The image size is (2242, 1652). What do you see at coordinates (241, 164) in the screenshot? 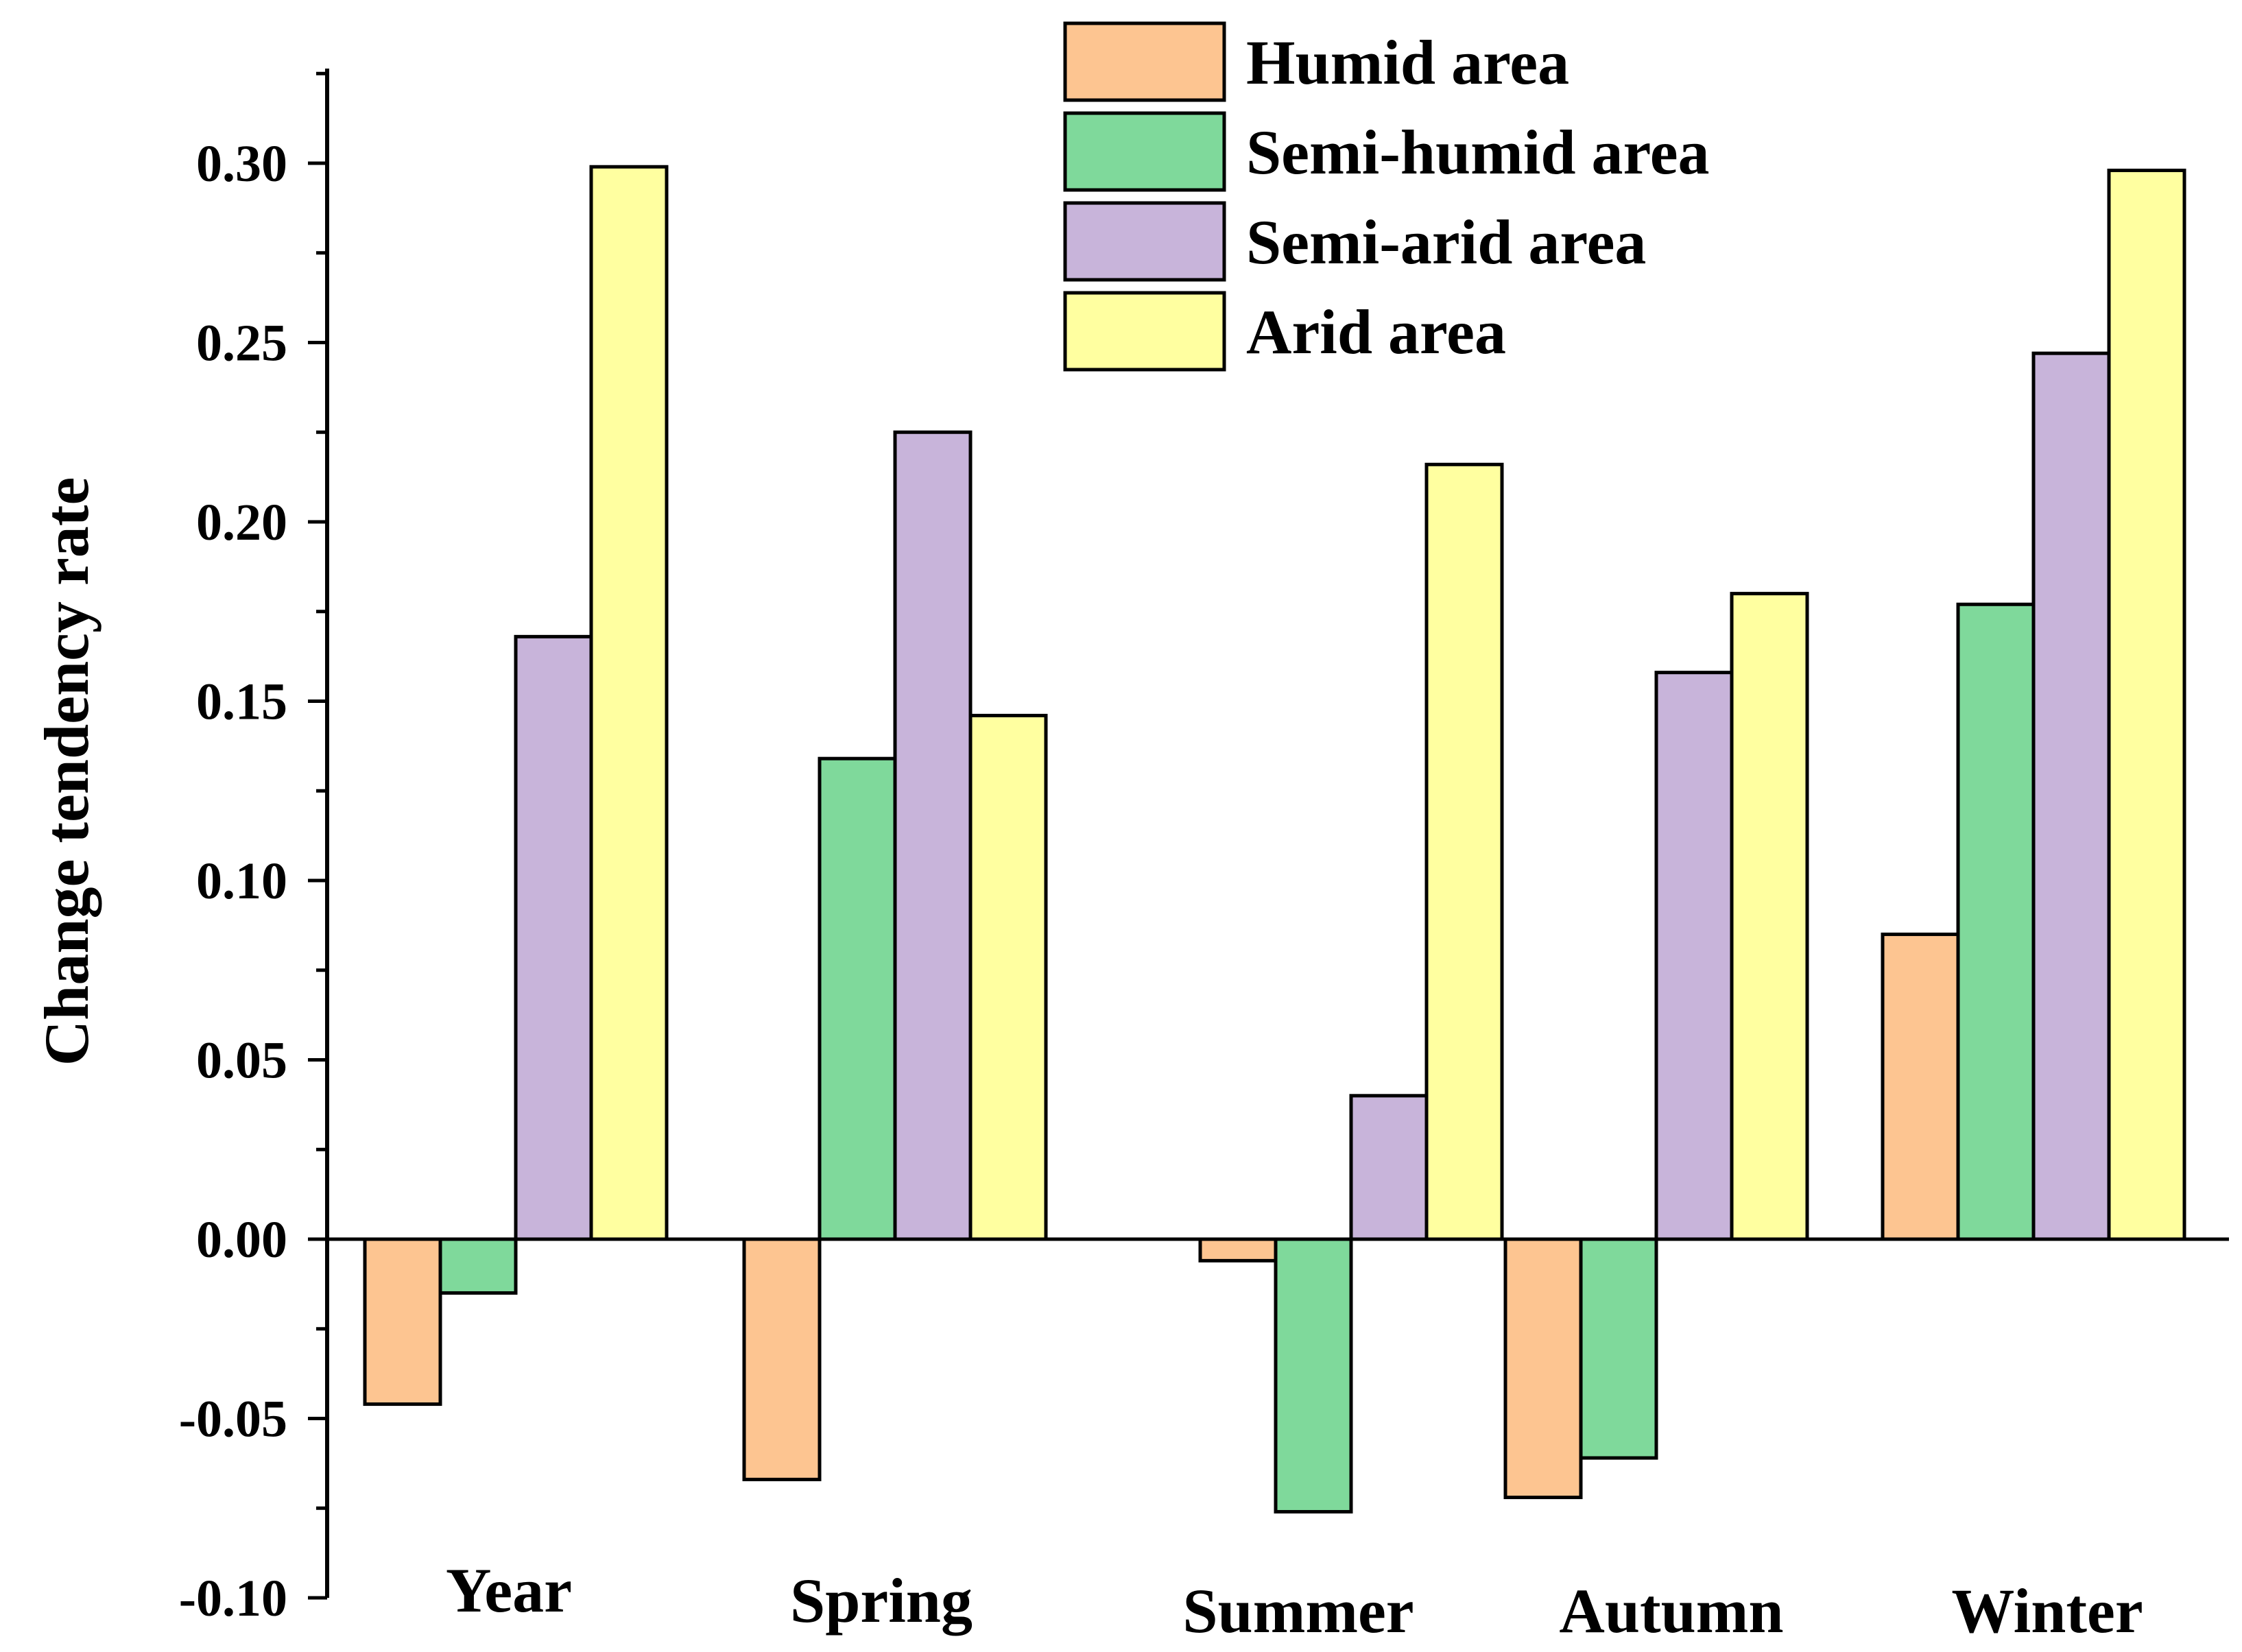
I see `y-tick-label: 0.30` at bounding box center [241, 164].